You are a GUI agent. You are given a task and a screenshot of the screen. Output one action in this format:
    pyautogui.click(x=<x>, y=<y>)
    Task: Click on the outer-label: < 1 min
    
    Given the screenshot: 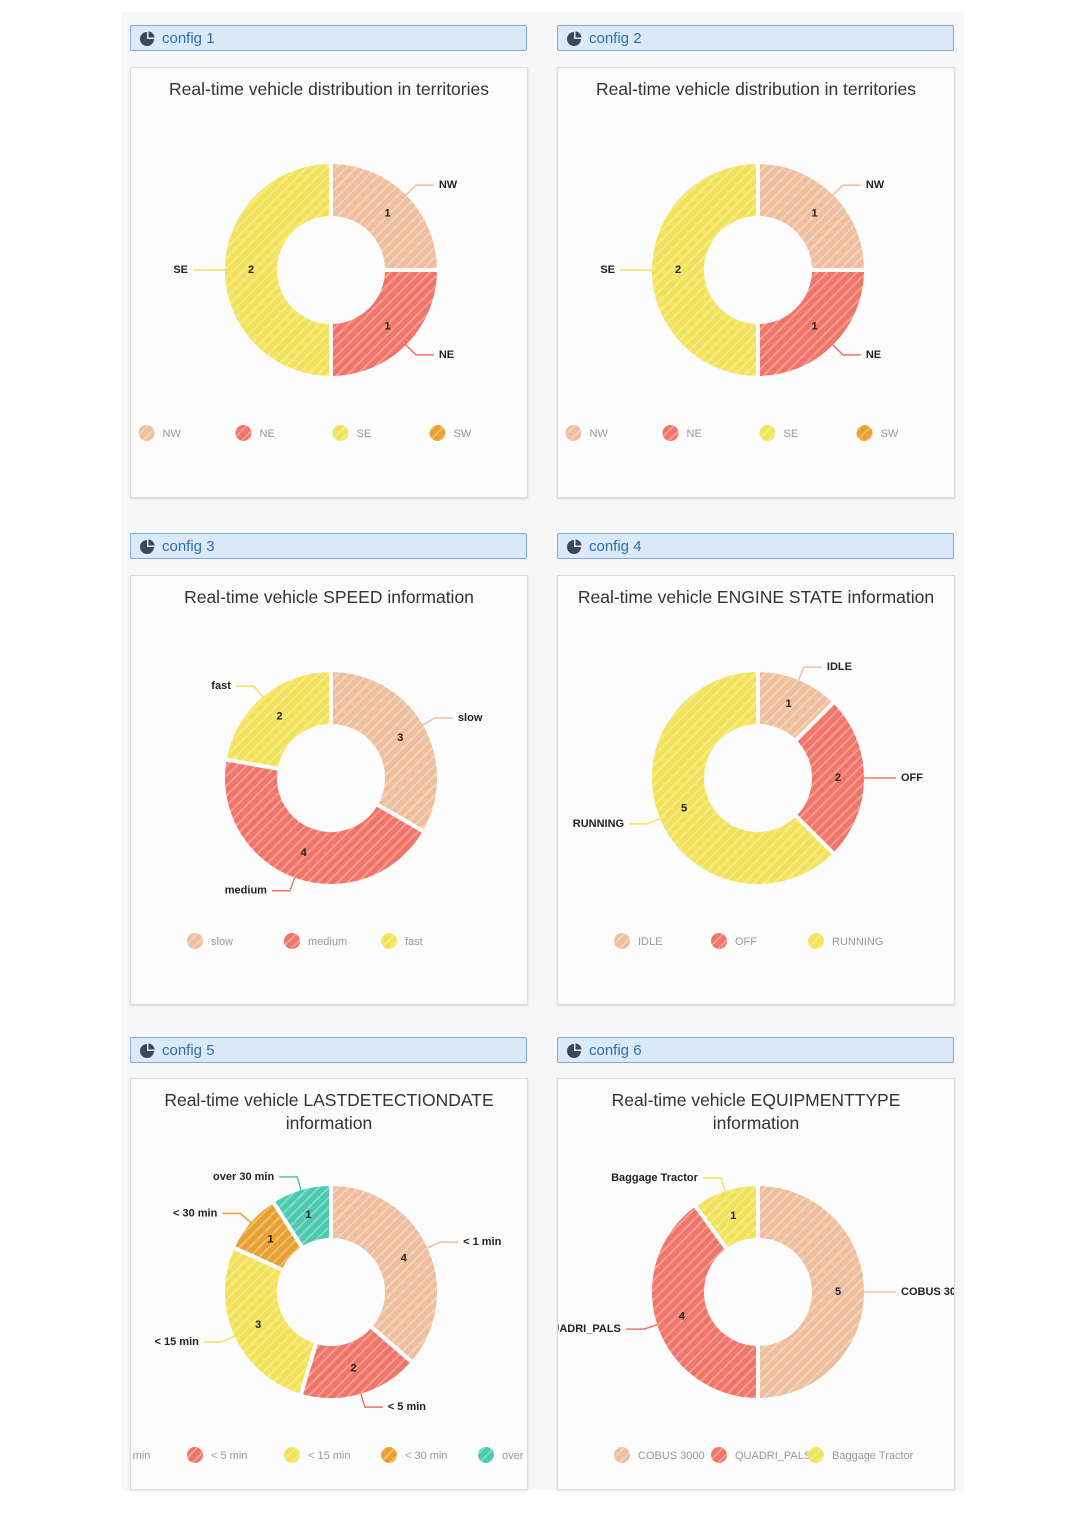 What is the action you would take?
    pyautogui.click(x=482, y=1242)
    